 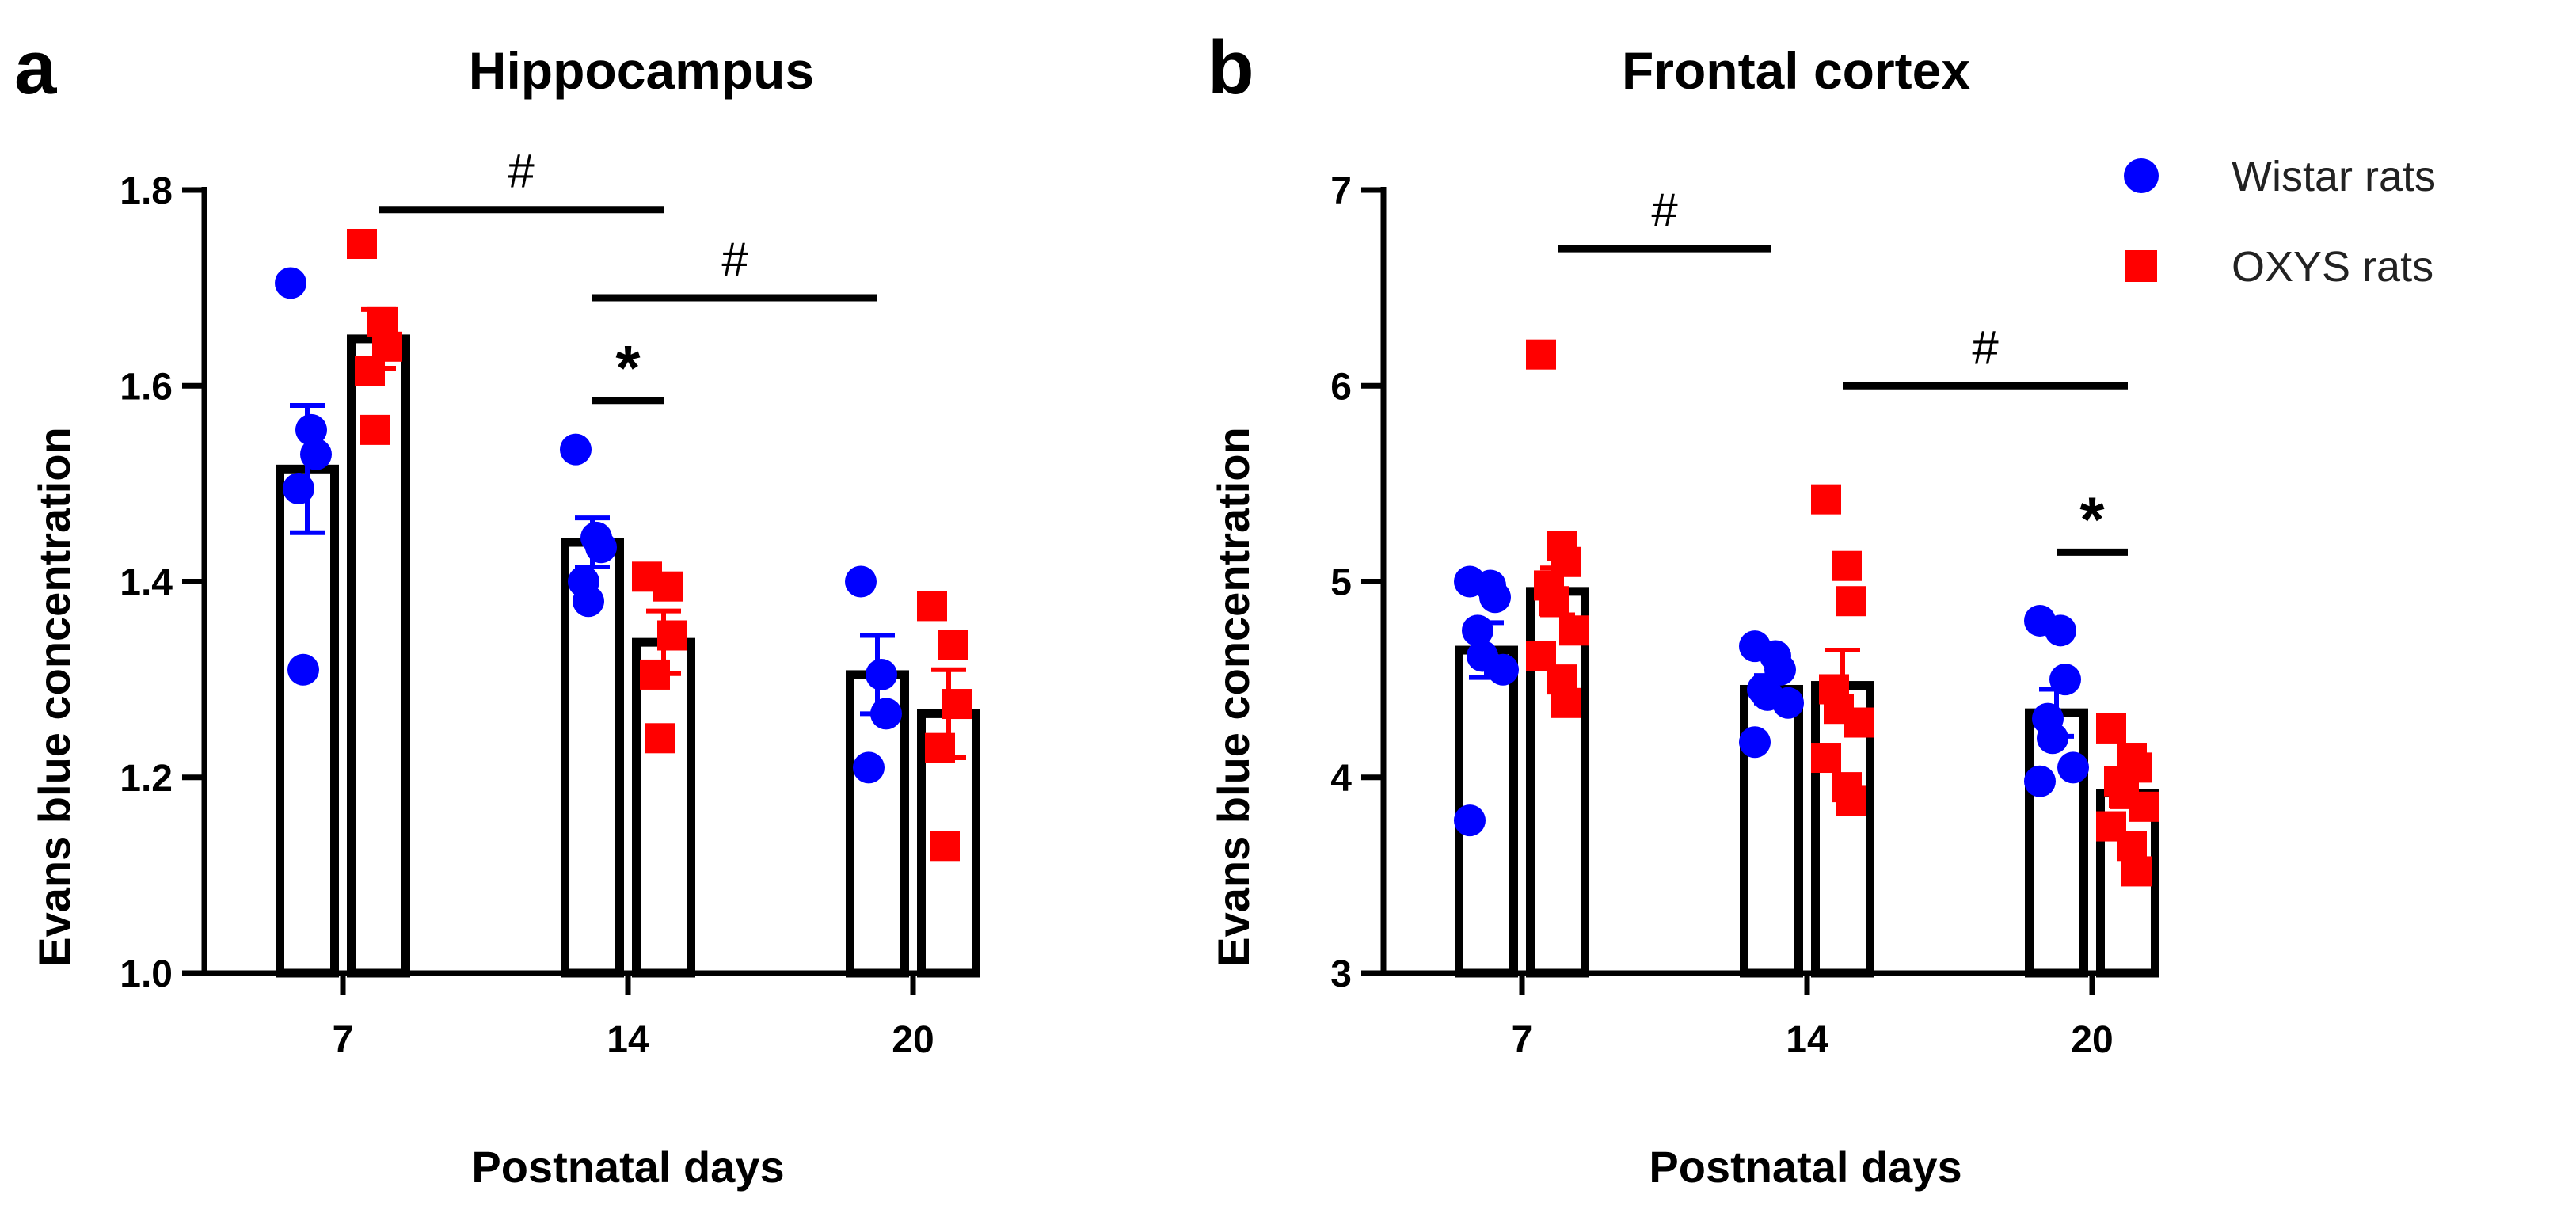 I want to click on y-axis-title-hippocampus: Evans blue concentration, so click(x=54, y=697).